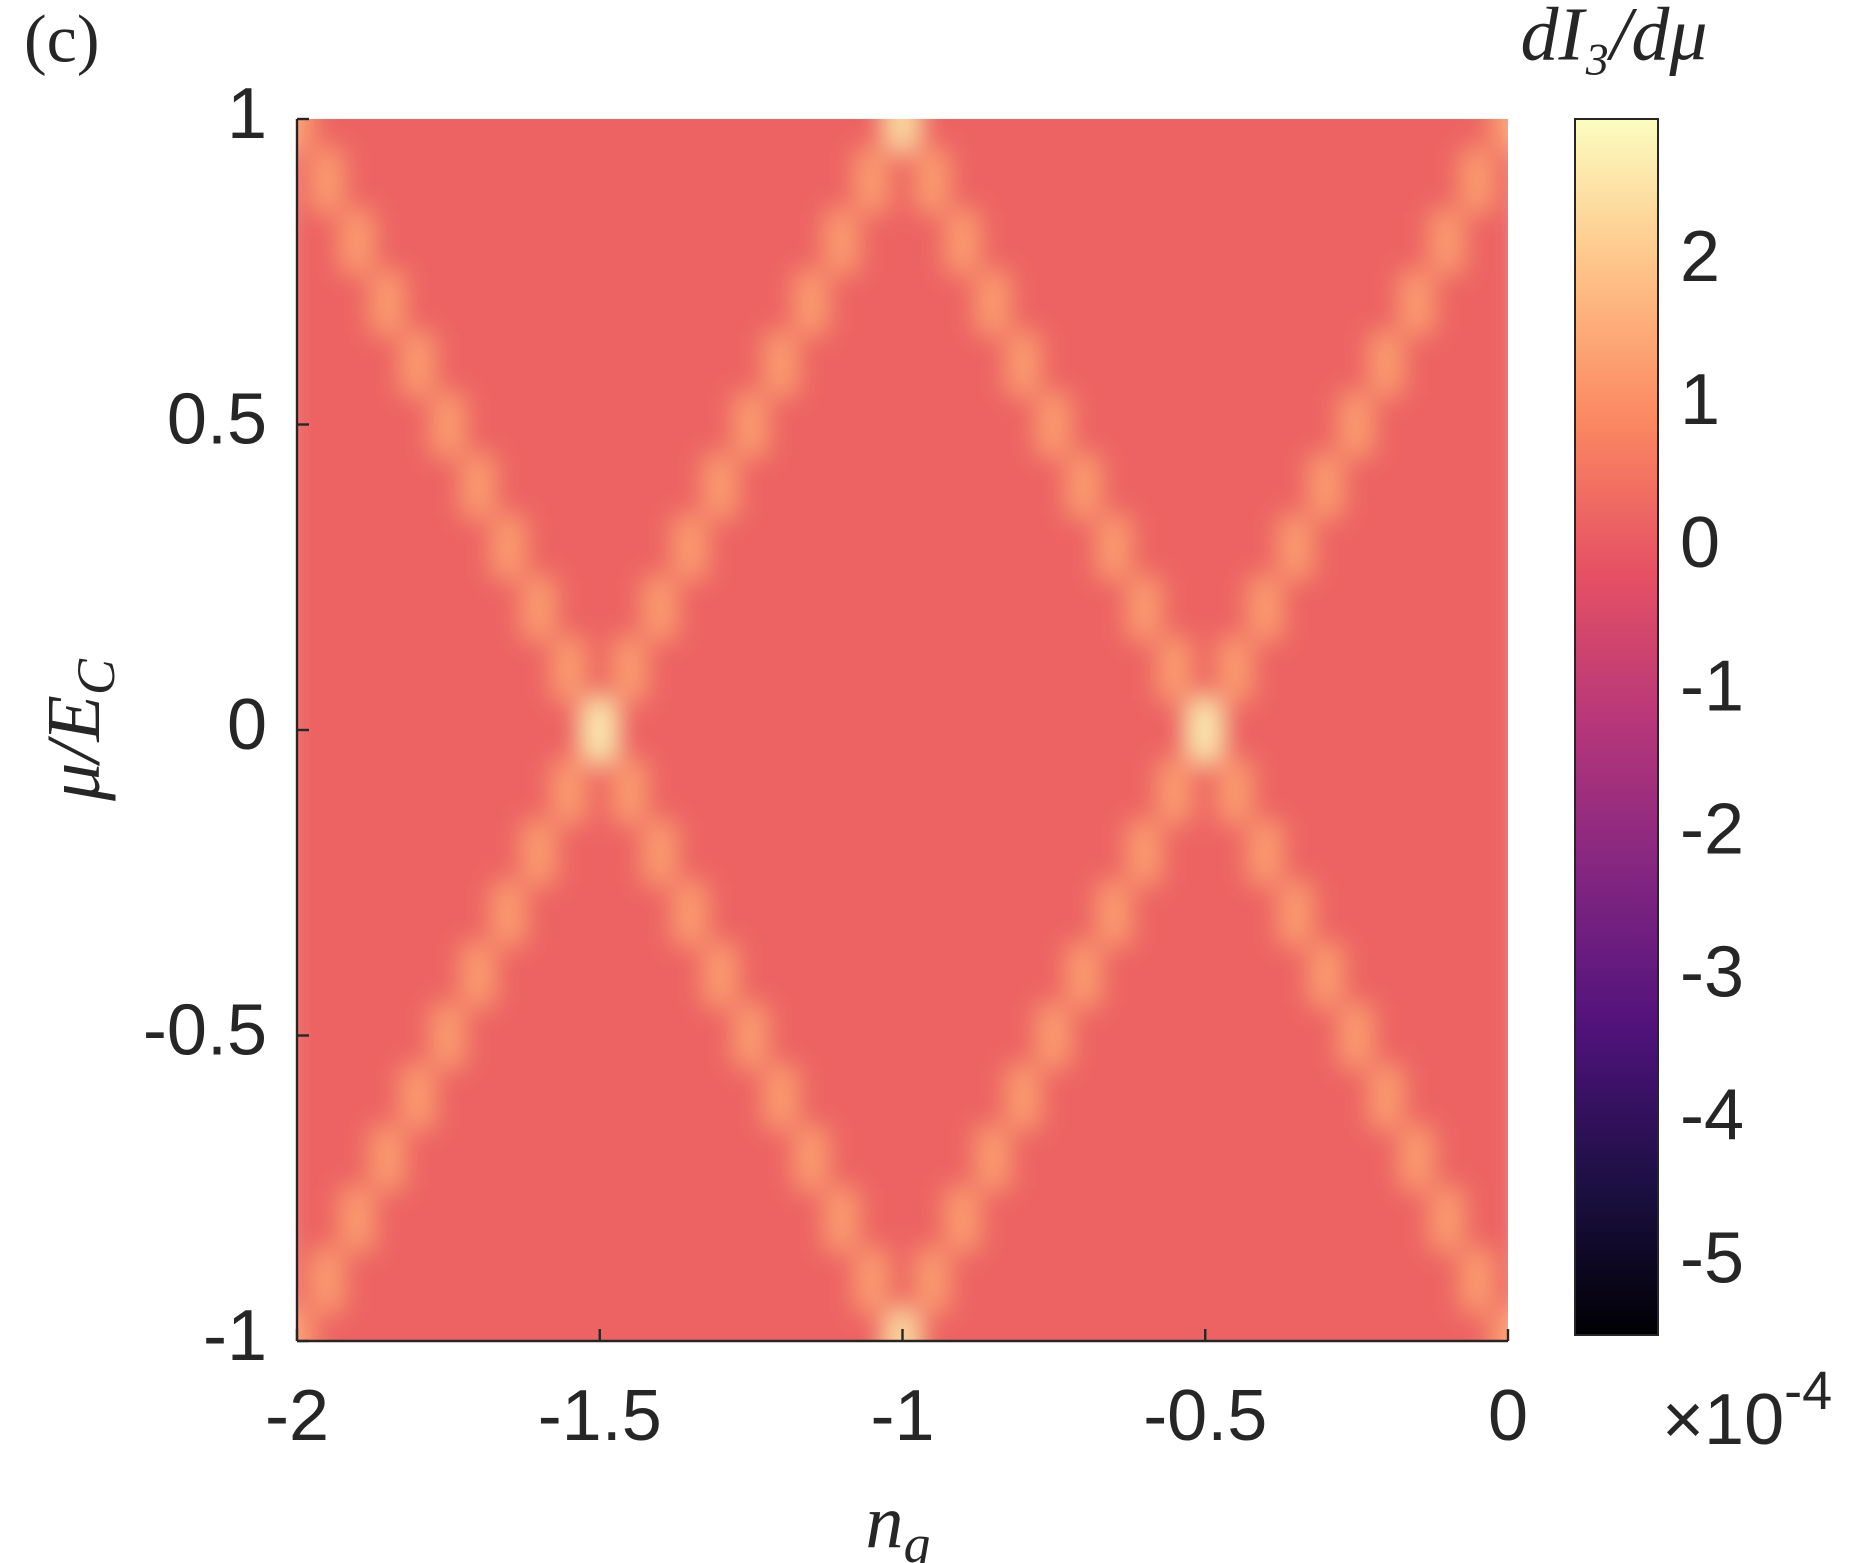 The width and height of the screenshot is (1875, 1563). What do you see at coordinates (1712, 972) in the screenshot?
I see `colorbar-tick-label: -3` at bounding box center [1712, 972].